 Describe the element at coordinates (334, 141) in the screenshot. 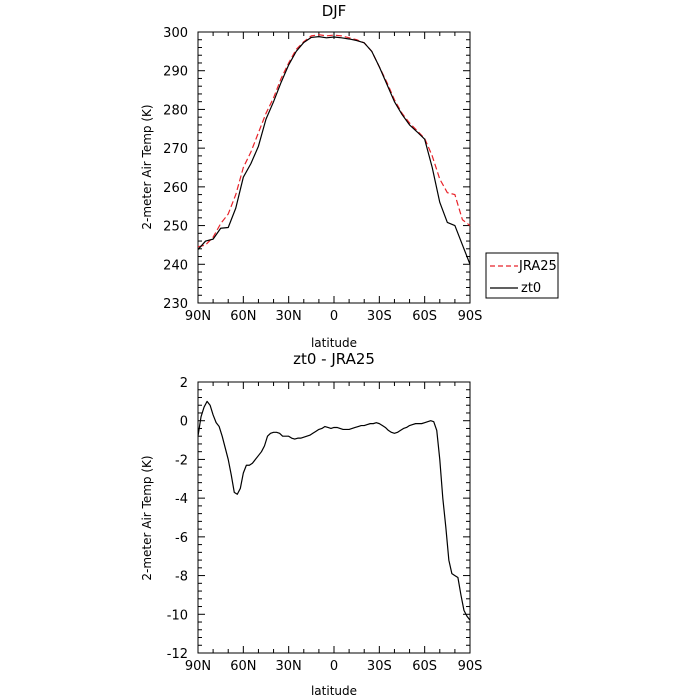

I see `series-line-jra25` at that location.